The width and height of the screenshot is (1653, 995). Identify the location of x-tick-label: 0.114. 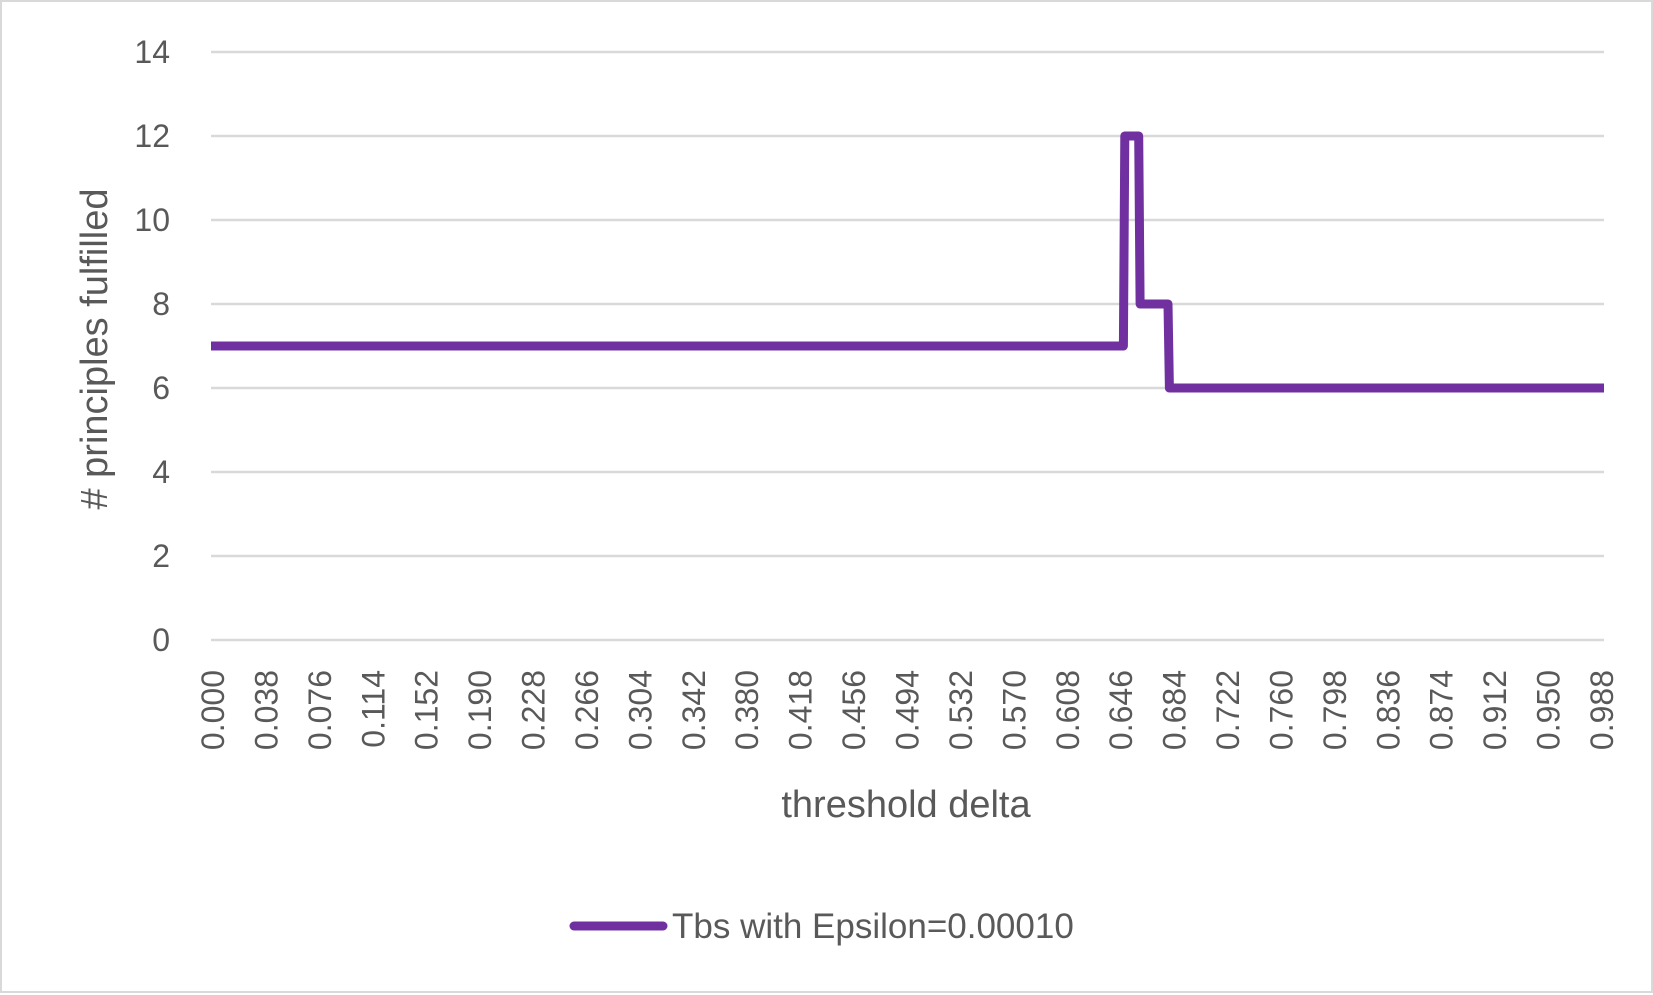
(373, 709).